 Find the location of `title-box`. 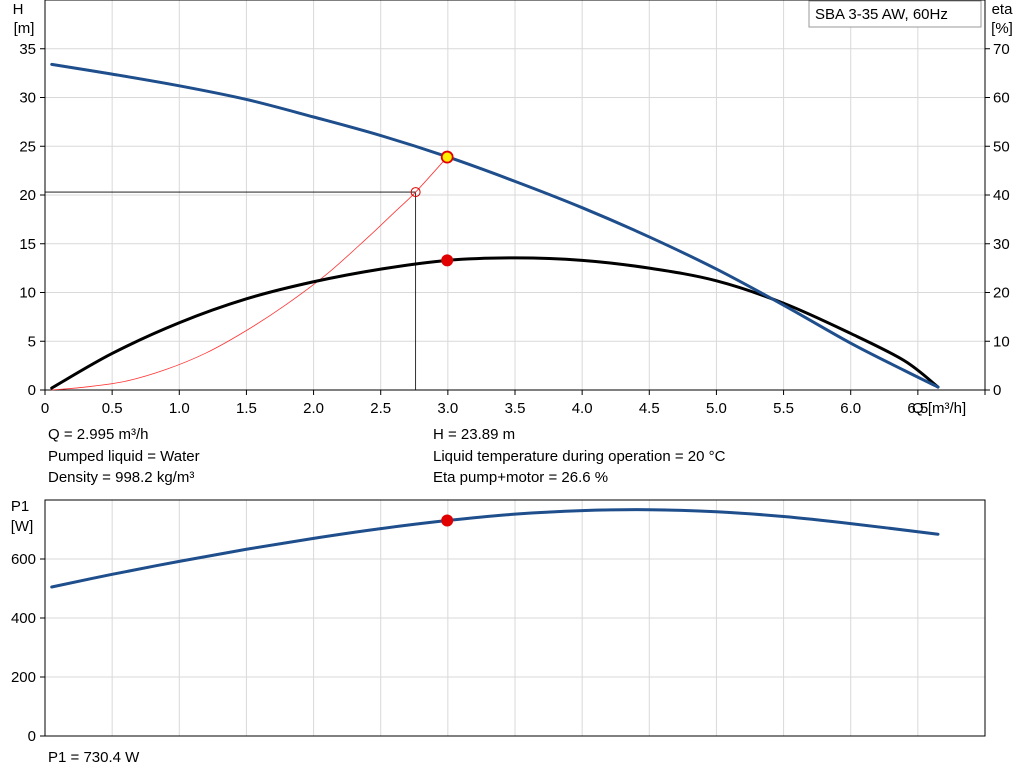

title-box is located at coordinates (895, 14).